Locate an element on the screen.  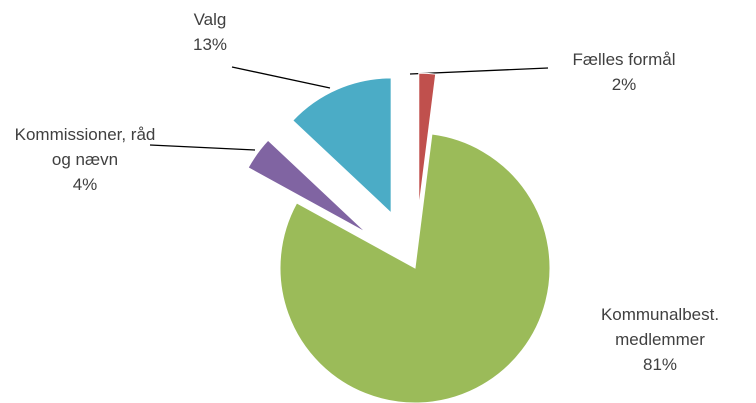
value-label: 2% is located at coordinates (624, 84).